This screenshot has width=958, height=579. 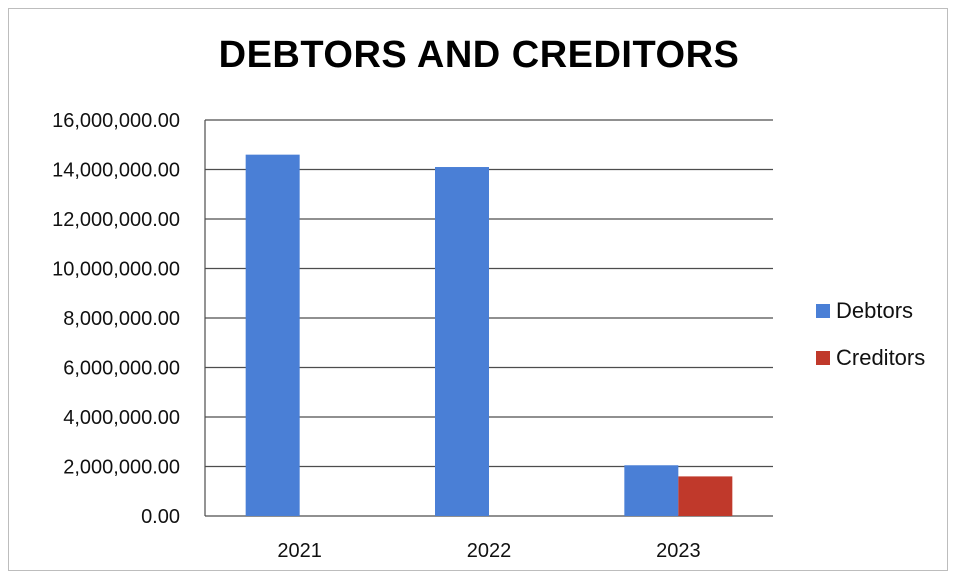 What do you see at coordinates (121, 319) in the screenshot?
I see `y-tick-label: 8,000,000.00` at bounding box center [121, 319].